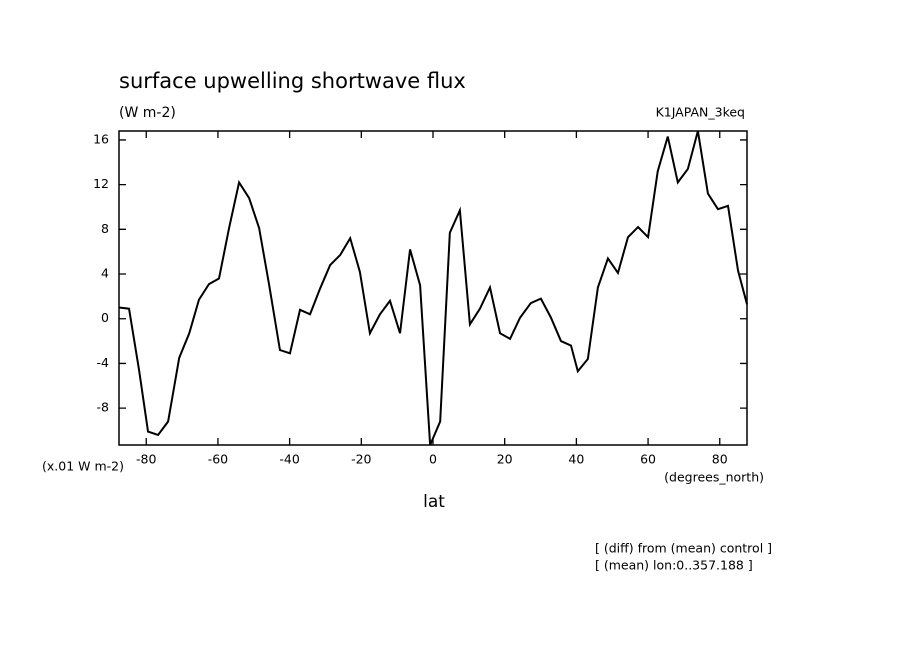  I want to click on note: [ (diff) from (mean) control ], so click(683, 548).